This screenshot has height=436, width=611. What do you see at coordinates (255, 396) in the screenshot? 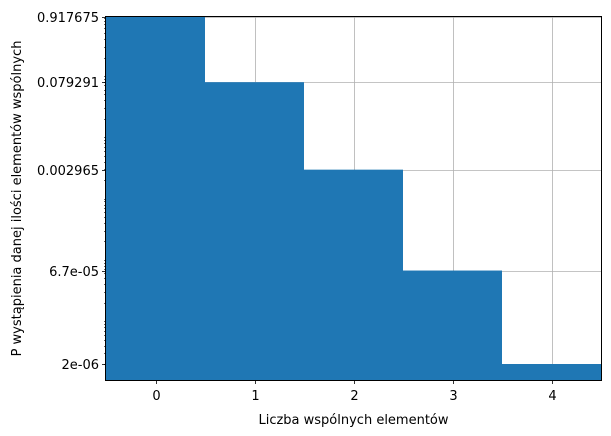
I see `x-tick-label: 1` at bounding box center [255, 396].